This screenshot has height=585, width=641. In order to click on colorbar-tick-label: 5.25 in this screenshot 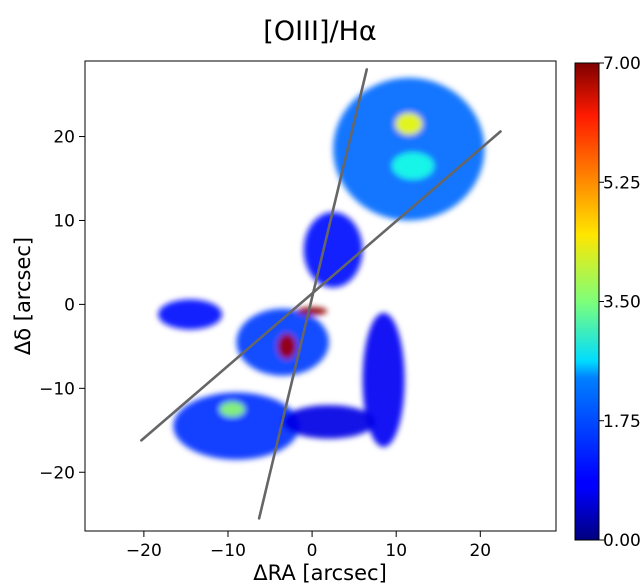, I will do `click(622, 183)`.